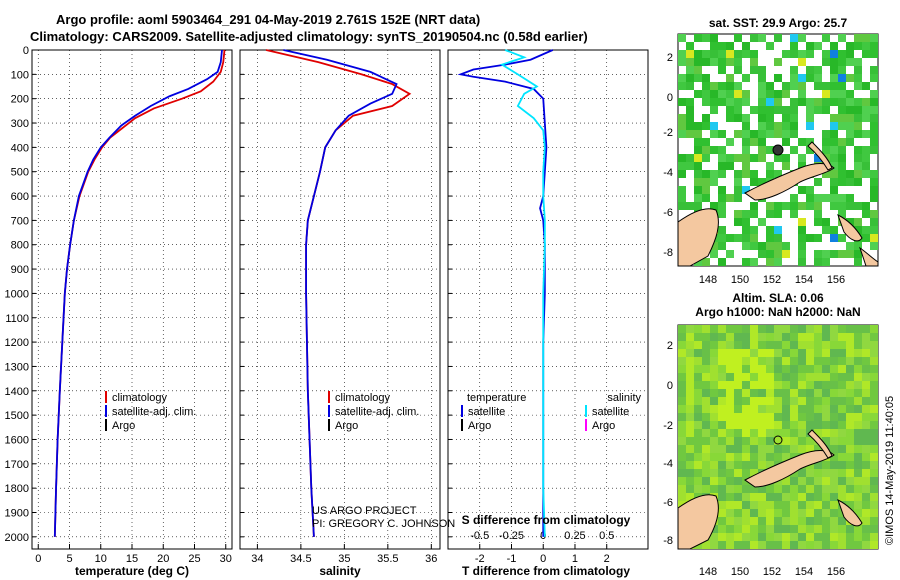 The image size is (900, 580). What do you see at coordinates (462, 425) in the screenshot?
I see `legend-swatch-t-argo` at bounding box center [462, 425].